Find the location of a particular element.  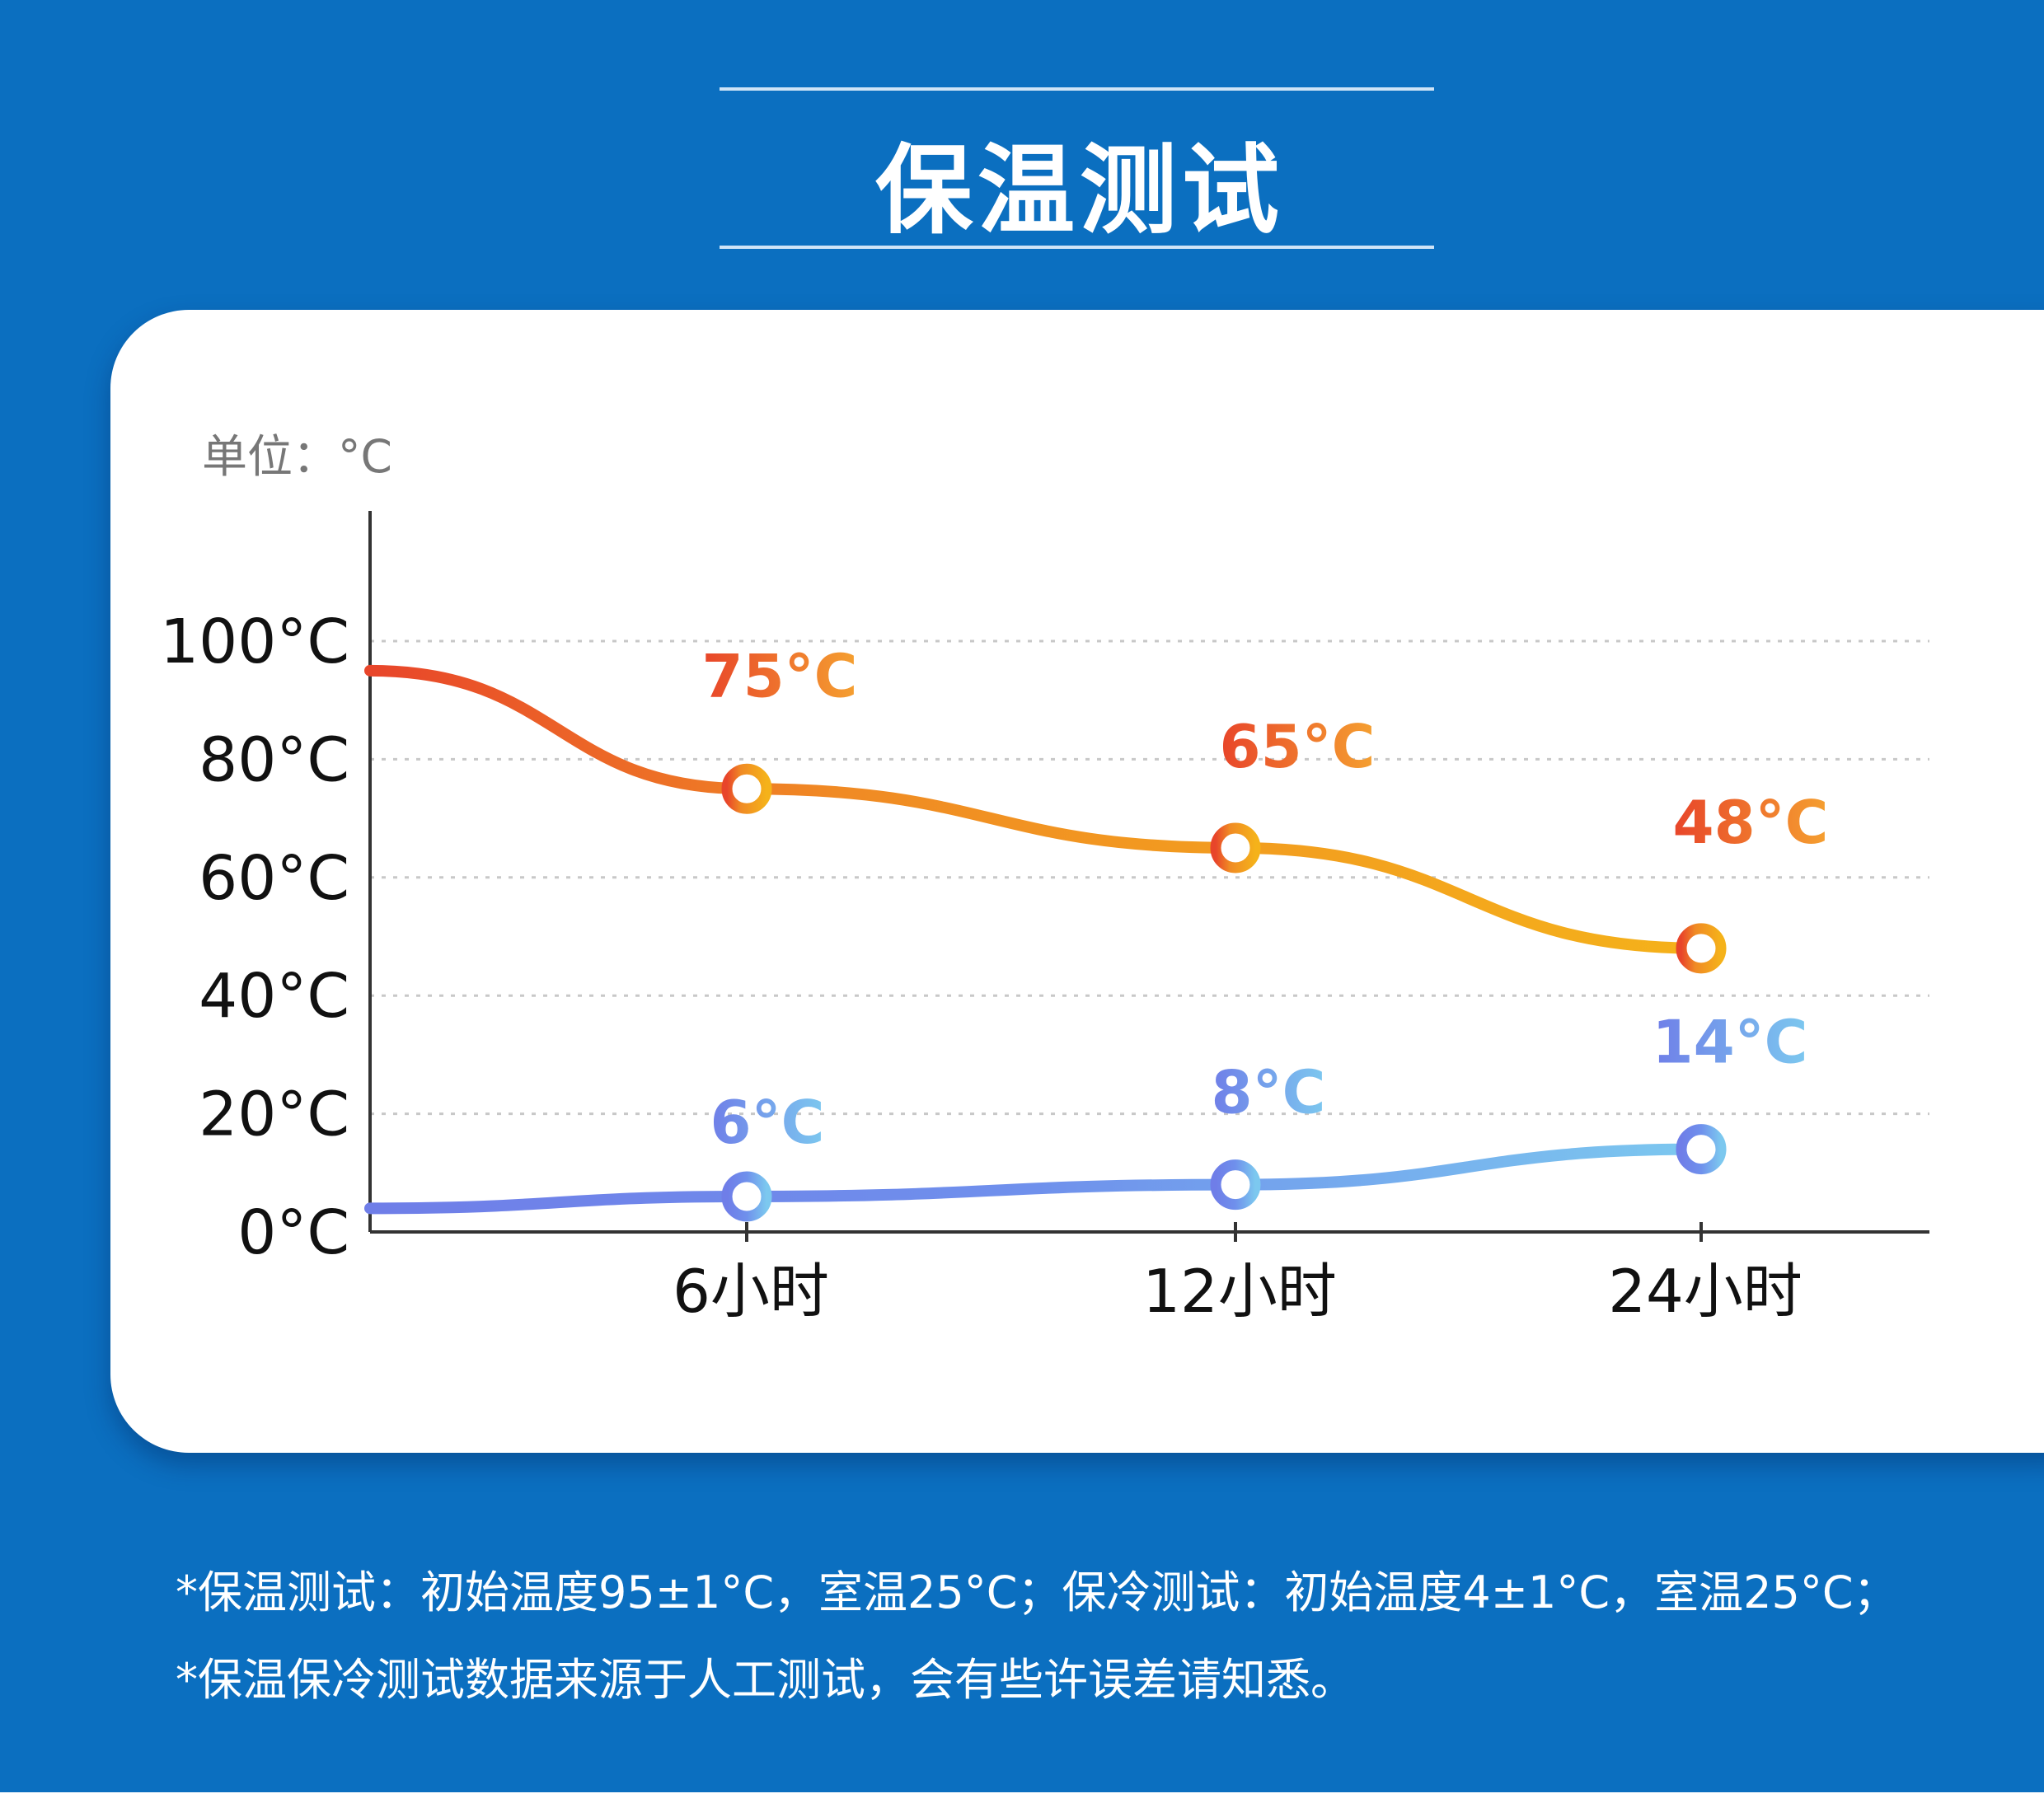

data-label: 8°C is located at coordinates (1269, 1092).